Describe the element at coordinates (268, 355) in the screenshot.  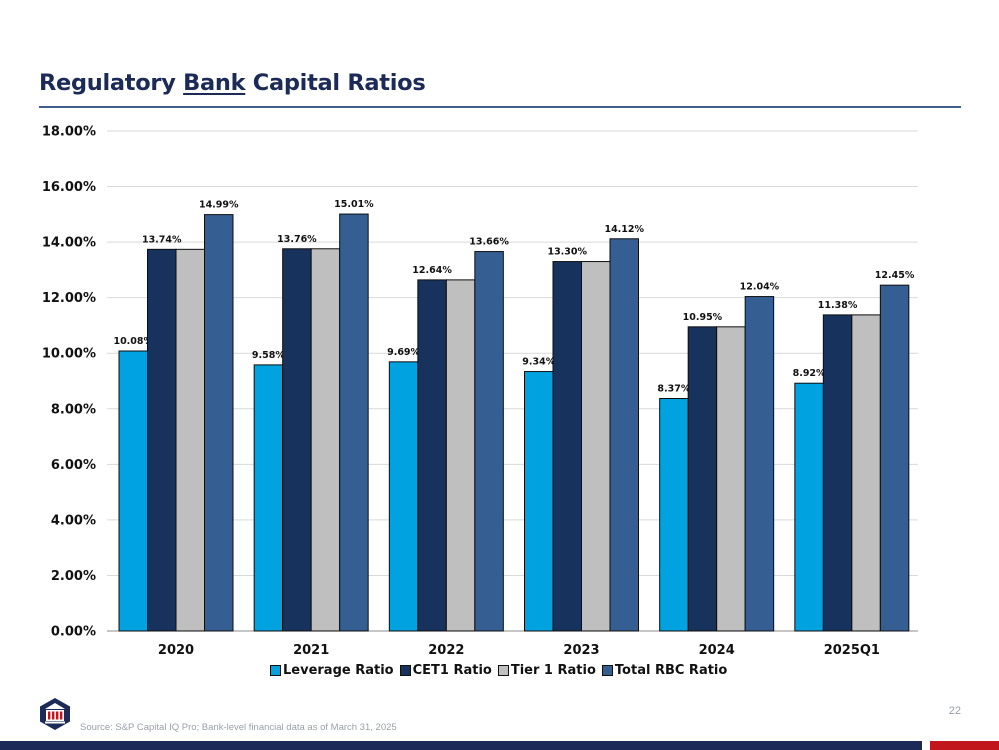
I see `data-label: 9.58%` at that location.